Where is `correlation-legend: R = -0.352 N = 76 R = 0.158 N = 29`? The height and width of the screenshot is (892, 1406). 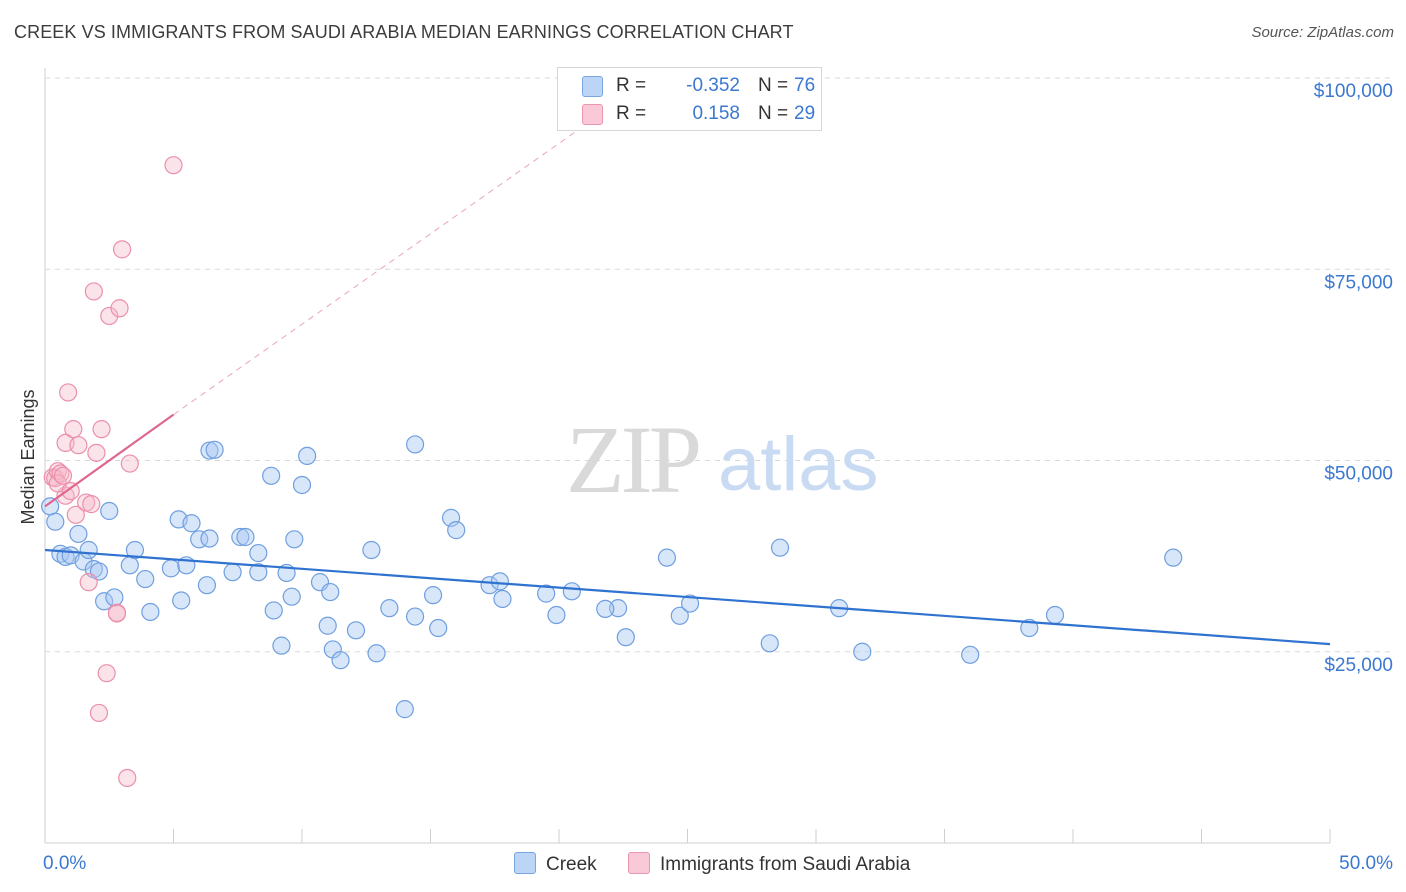 correlation-legend: R = -0.352 N = 76 R = 0.158 N = 29 is located at coordinates (689, 99).